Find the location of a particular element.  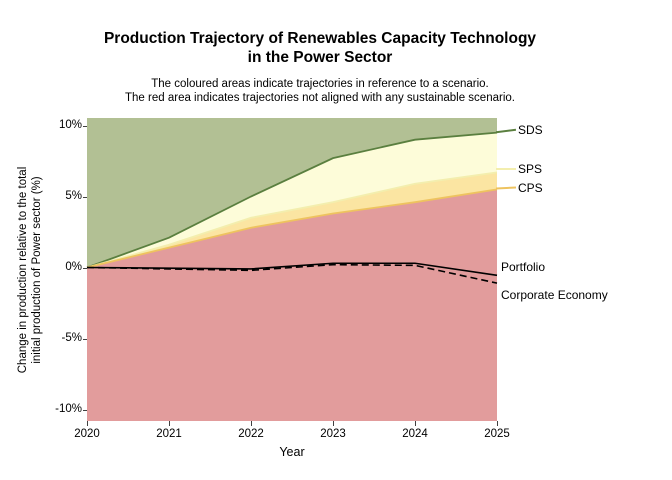

x-tick-label: 2024 is located at coordinates (415, 434).